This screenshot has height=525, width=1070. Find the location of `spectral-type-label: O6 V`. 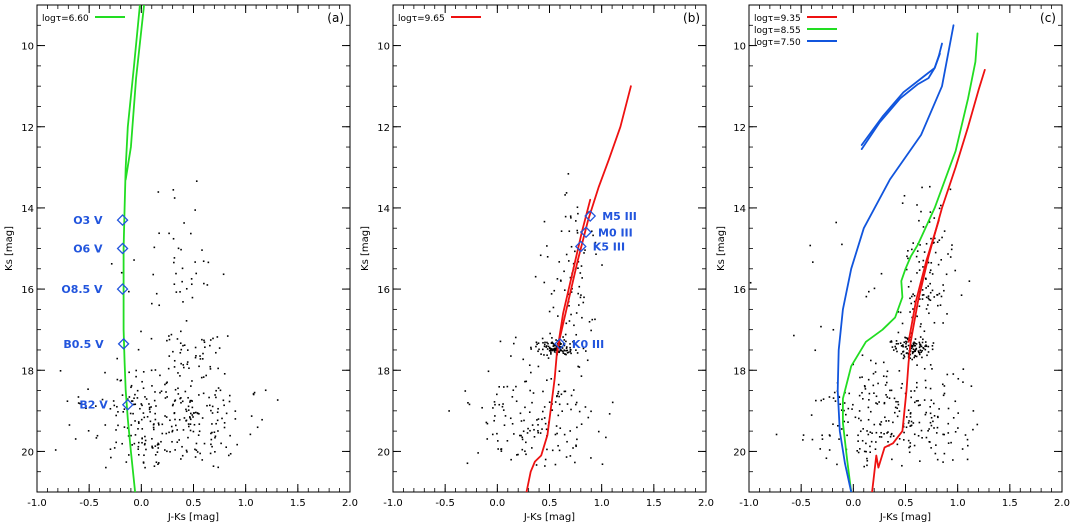

spectral-type-label: O6 V is located at coordinates (88, 249).